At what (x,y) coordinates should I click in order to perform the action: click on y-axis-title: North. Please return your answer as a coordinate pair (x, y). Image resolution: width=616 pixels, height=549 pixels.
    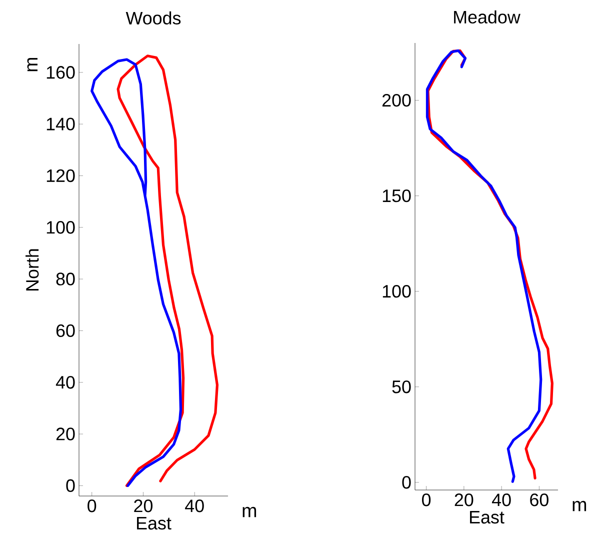
    Looking at the image, I should click on (32, 269).